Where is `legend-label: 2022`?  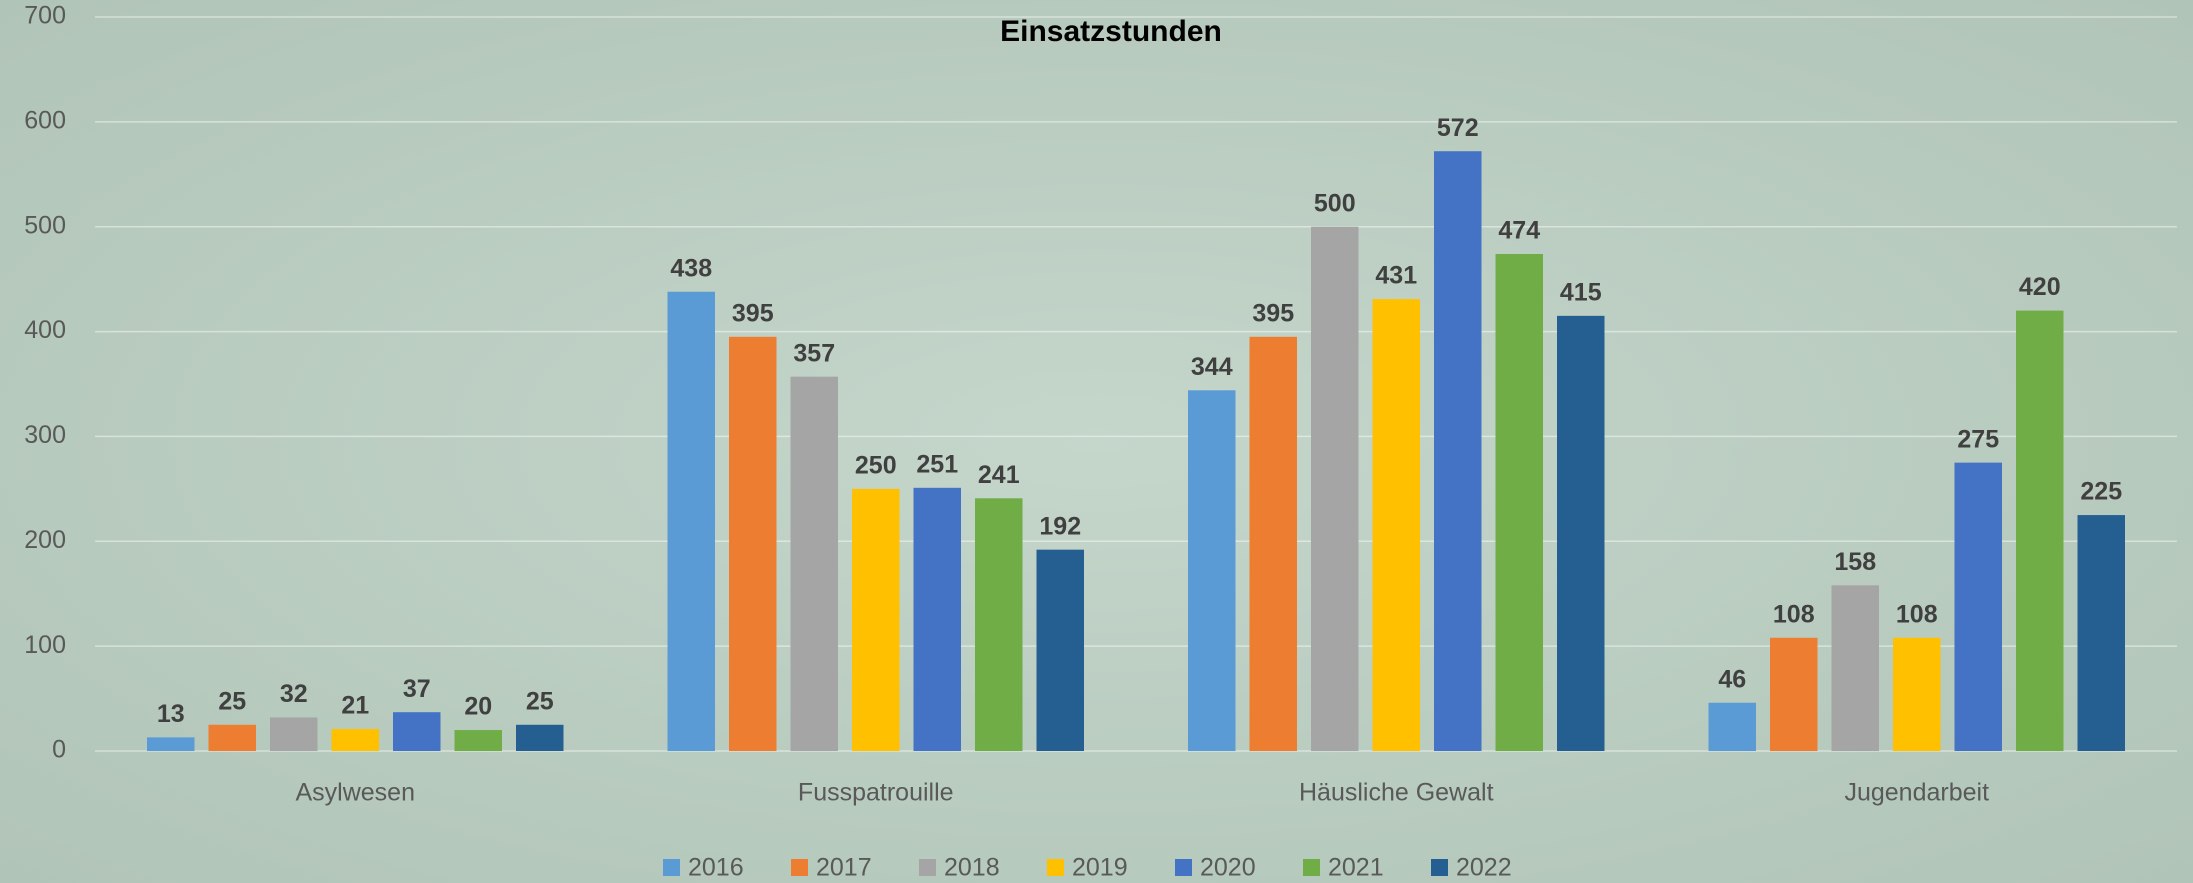
legend-label: 2022 is located at coordinates (1484, 868).